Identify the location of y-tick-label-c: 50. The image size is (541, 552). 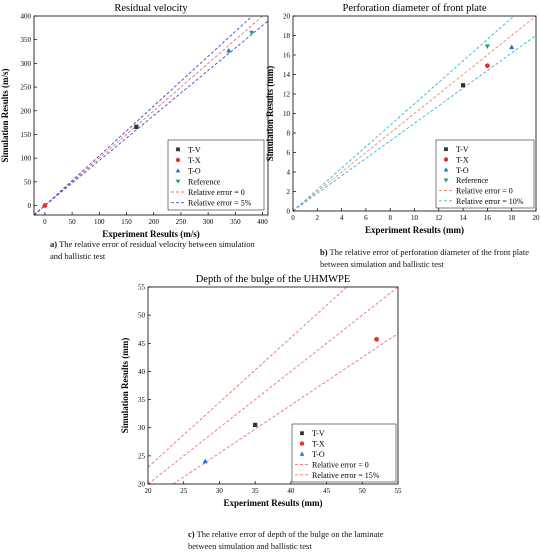
(142, 316).